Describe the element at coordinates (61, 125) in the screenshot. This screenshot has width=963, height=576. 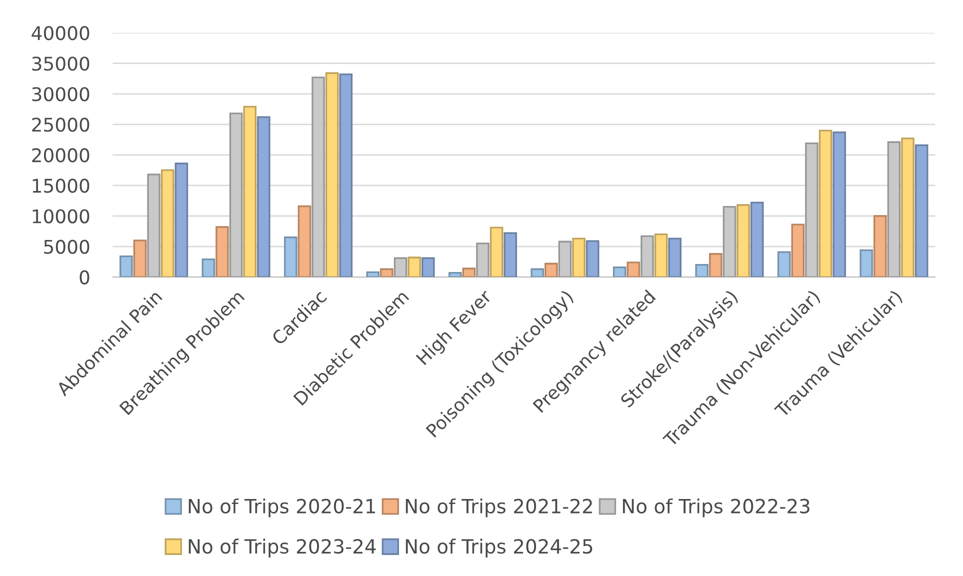
I see `y-tick-label: 25000` at that location.